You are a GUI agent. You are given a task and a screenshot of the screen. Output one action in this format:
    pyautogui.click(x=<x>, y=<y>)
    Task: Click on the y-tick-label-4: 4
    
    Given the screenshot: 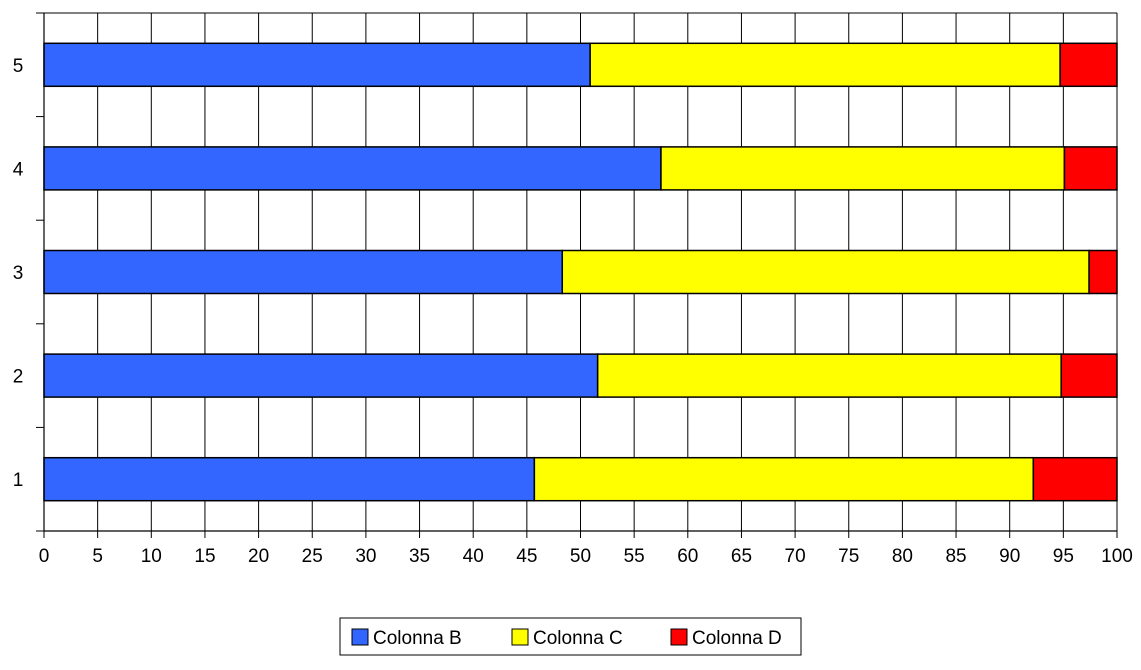 What is the action you would take?
    pyautogui.click(x=18, y=169)
    